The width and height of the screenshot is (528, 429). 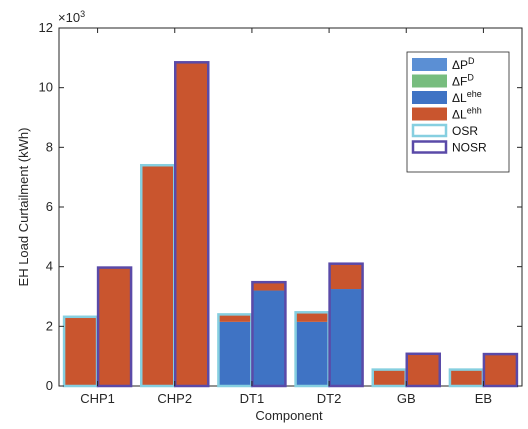 I want to click on bar-outline-chp1-nosr, so click(x=114, y=327).